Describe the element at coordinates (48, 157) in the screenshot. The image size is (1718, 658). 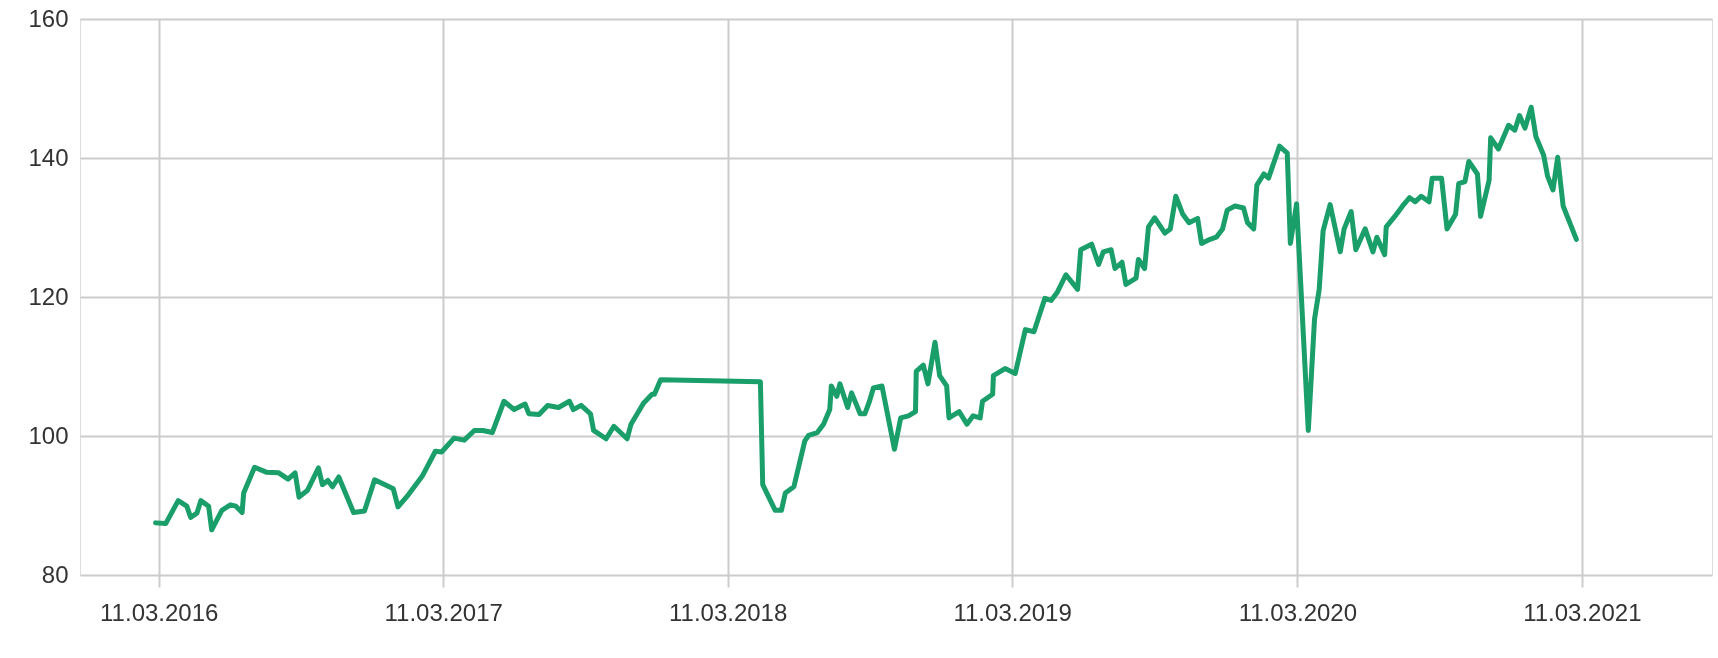
I see `y-tick-label: 140` at that location.